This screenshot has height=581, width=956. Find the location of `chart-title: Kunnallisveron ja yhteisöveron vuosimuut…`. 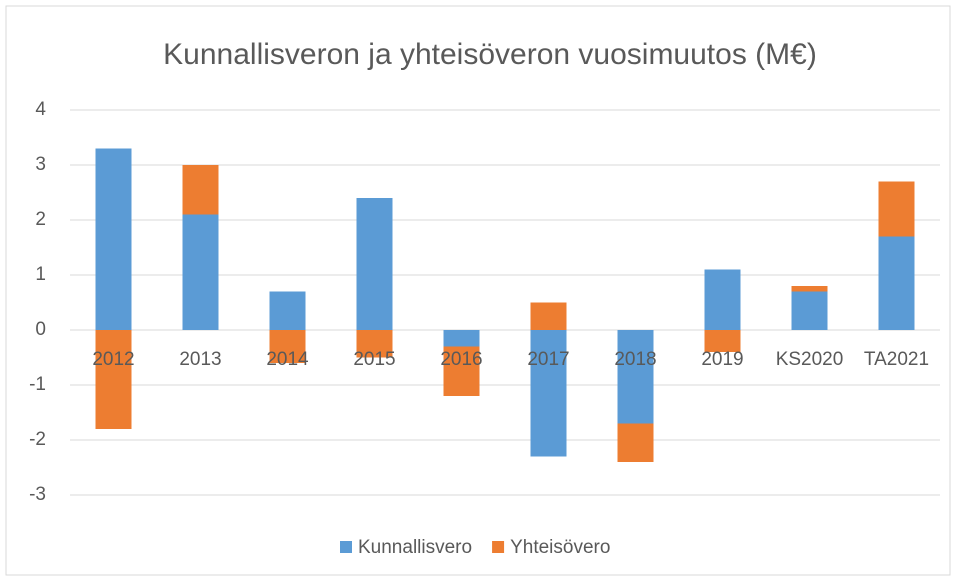

chart-title: Kunnallisveron ja yhteisöveron vuosimuut… is located at coordinates (490, 54).